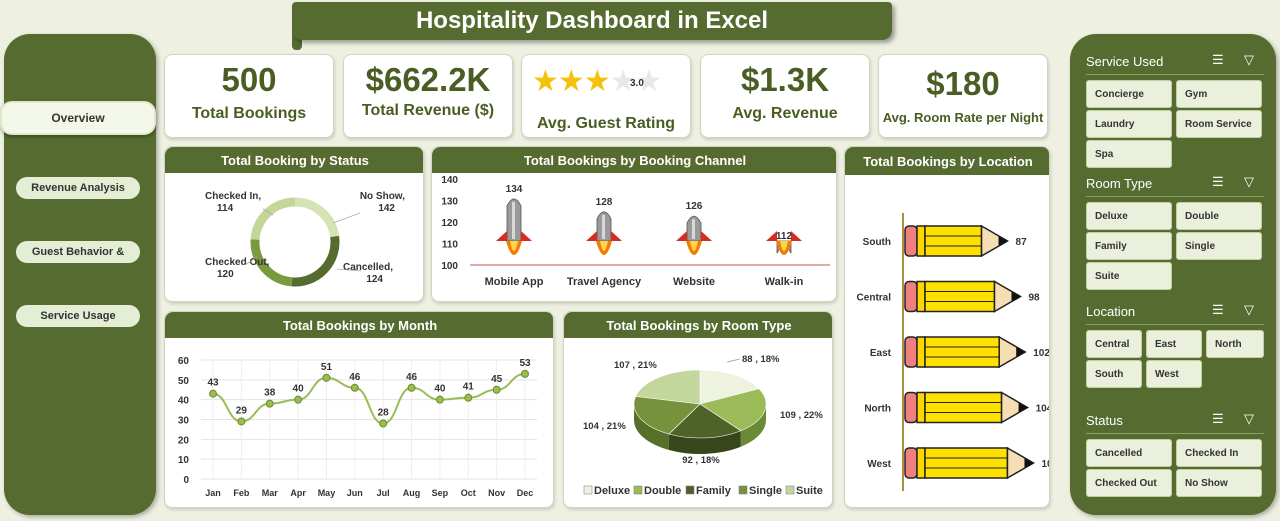 The image size is (1280, 521). I want to click on slicer-chip-deluxe: Deluxe, so click(1129, 216).